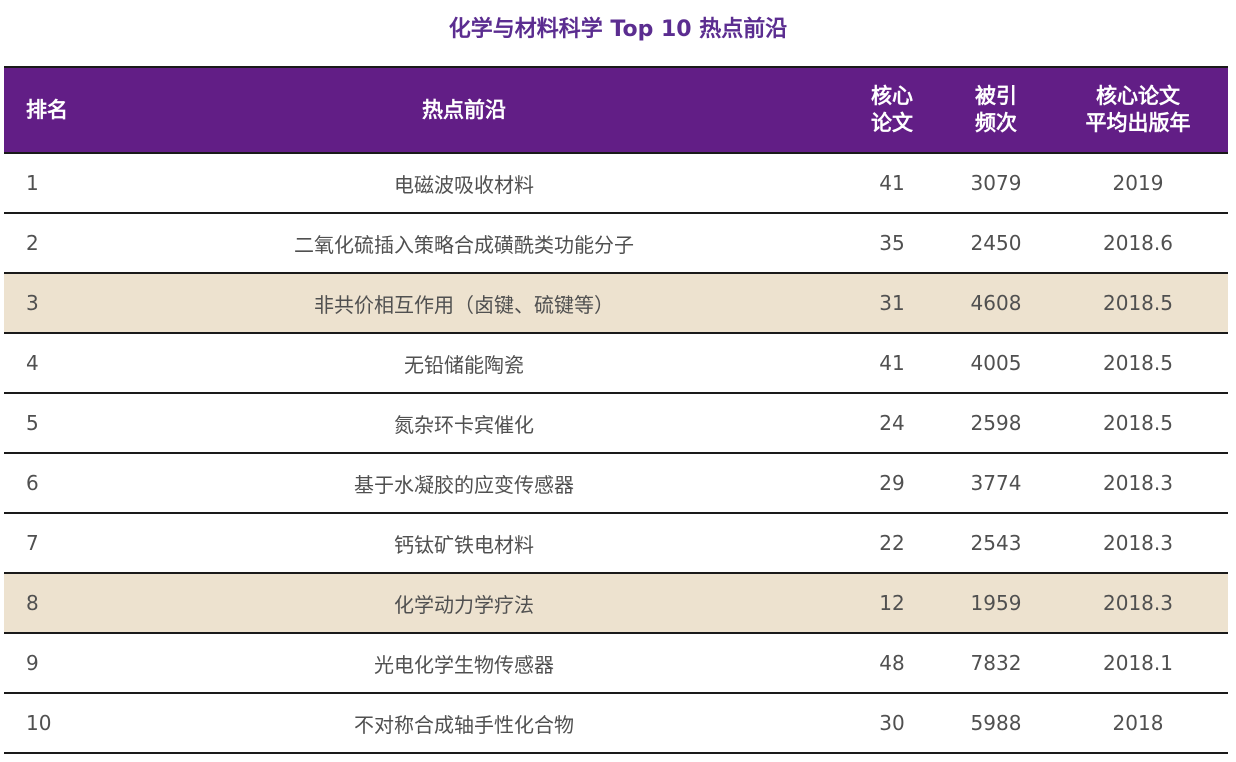 The height and width of the screenshot is (762, 1236). I want to click on cell-rank: 4, so click(46, 363).